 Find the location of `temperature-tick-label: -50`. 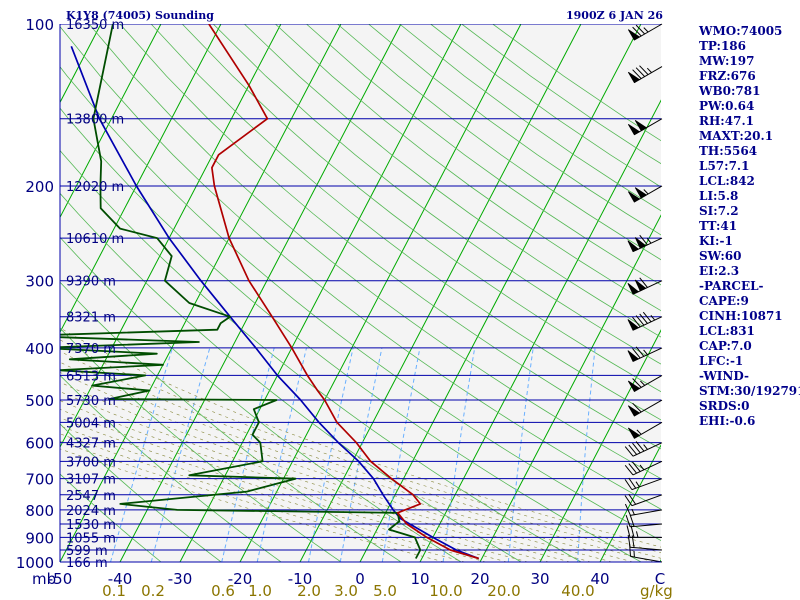

temperature-tick-label: -50 is located at coordinates (60, 579).